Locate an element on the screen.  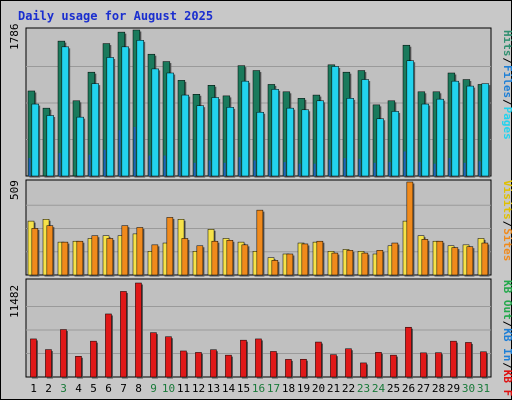
legend-bottom: KB Out/KB In/KB F is located at coordinates (506, 338).